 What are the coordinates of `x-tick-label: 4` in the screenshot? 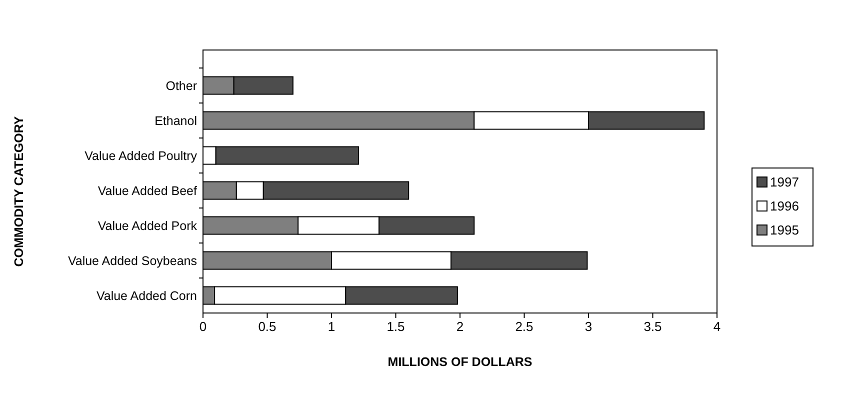 It's located at (717, 326).